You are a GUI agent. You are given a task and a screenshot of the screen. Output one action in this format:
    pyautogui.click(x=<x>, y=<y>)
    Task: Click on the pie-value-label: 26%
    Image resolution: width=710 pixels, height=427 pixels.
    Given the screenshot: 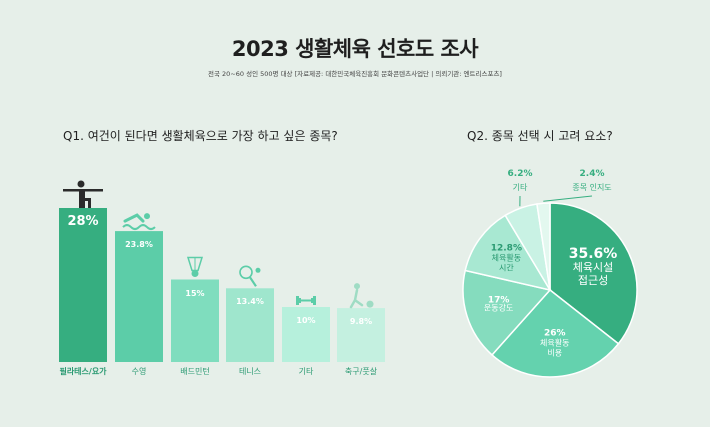 What is the action you would take?
    pyautogui.click(x=555, y=334)
    